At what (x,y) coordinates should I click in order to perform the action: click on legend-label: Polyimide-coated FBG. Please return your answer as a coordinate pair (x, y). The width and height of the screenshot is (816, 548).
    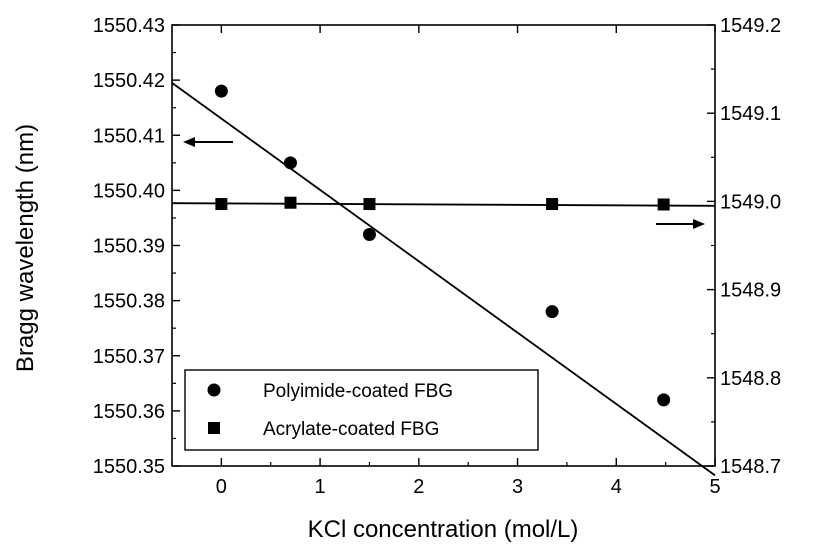
    Looking at the image, I should click on (358, 391).